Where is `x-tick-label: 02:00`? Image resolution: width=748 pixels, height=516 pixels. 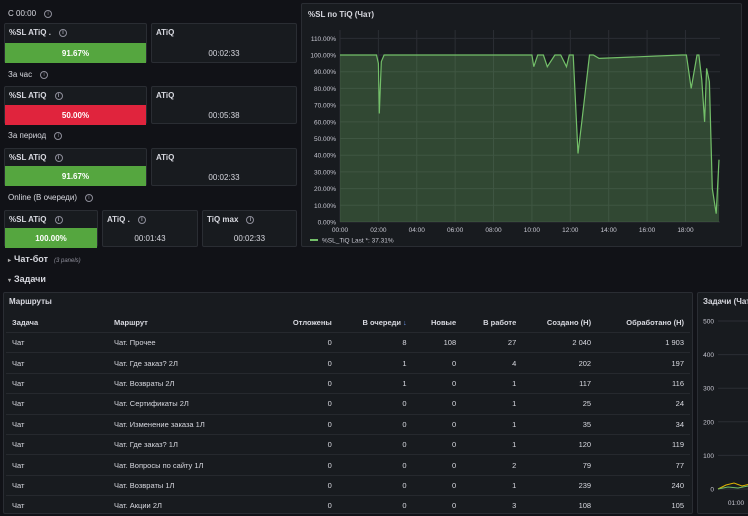
x-tick-label: 02:00 is located at coordinates (378, 230).